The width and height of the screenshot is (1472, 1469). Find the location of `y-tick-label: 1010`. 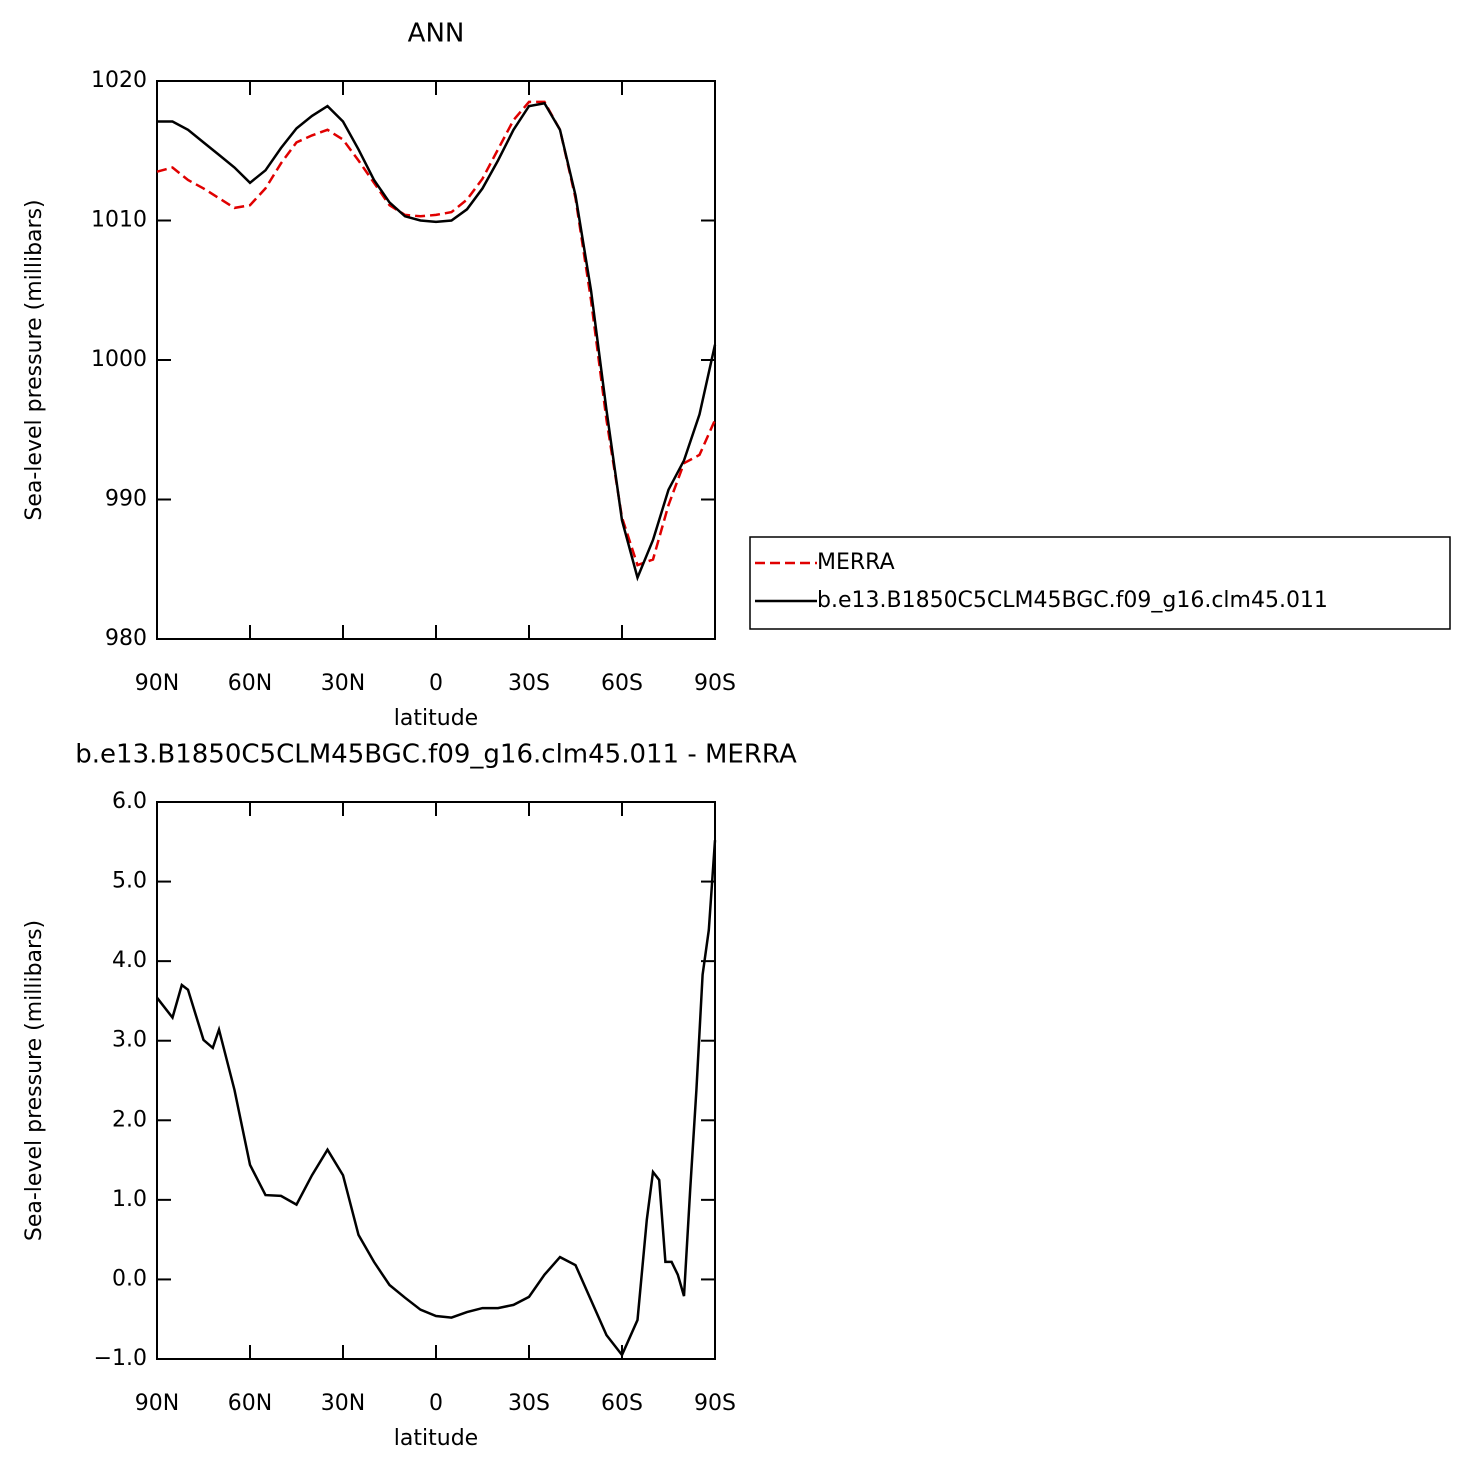

y-tick-label: 1010 is located at coordinates (119, 220).